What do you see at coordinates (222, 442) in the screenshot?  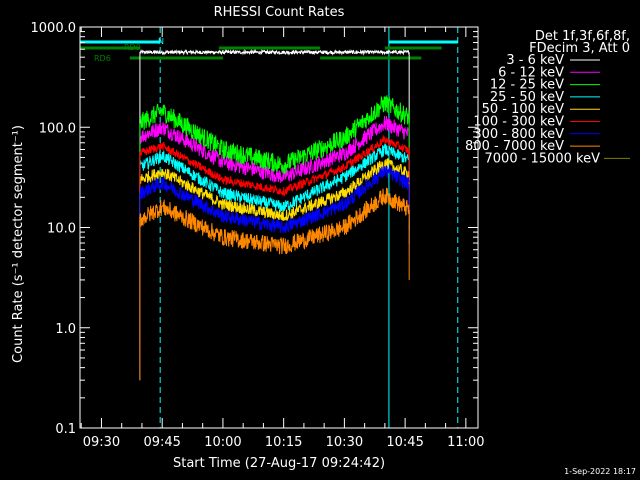 I see `x-tick-label-2: 10:00` at bounding box center [222, 442].